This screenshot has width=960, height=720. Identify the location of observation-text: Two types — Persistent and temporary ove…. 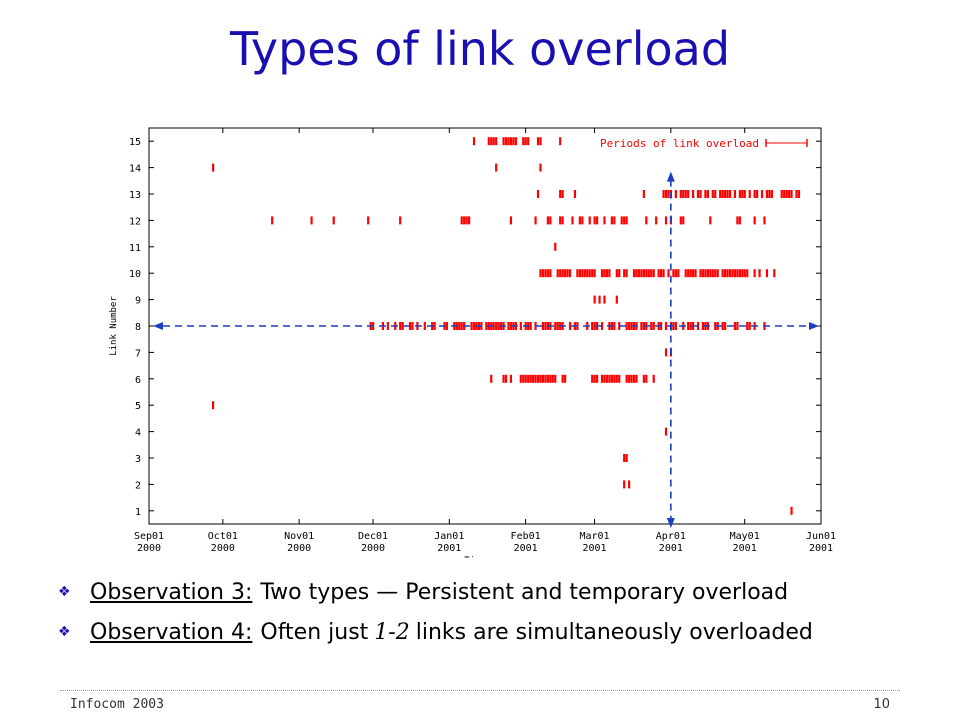
(524, 592).